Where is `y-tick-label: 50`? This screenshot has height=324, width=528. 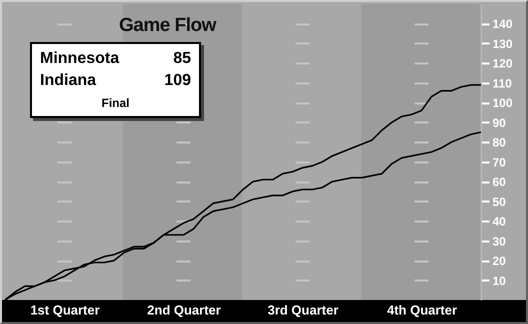 y-tick-label: 50 is located at coordinates (499, 201).